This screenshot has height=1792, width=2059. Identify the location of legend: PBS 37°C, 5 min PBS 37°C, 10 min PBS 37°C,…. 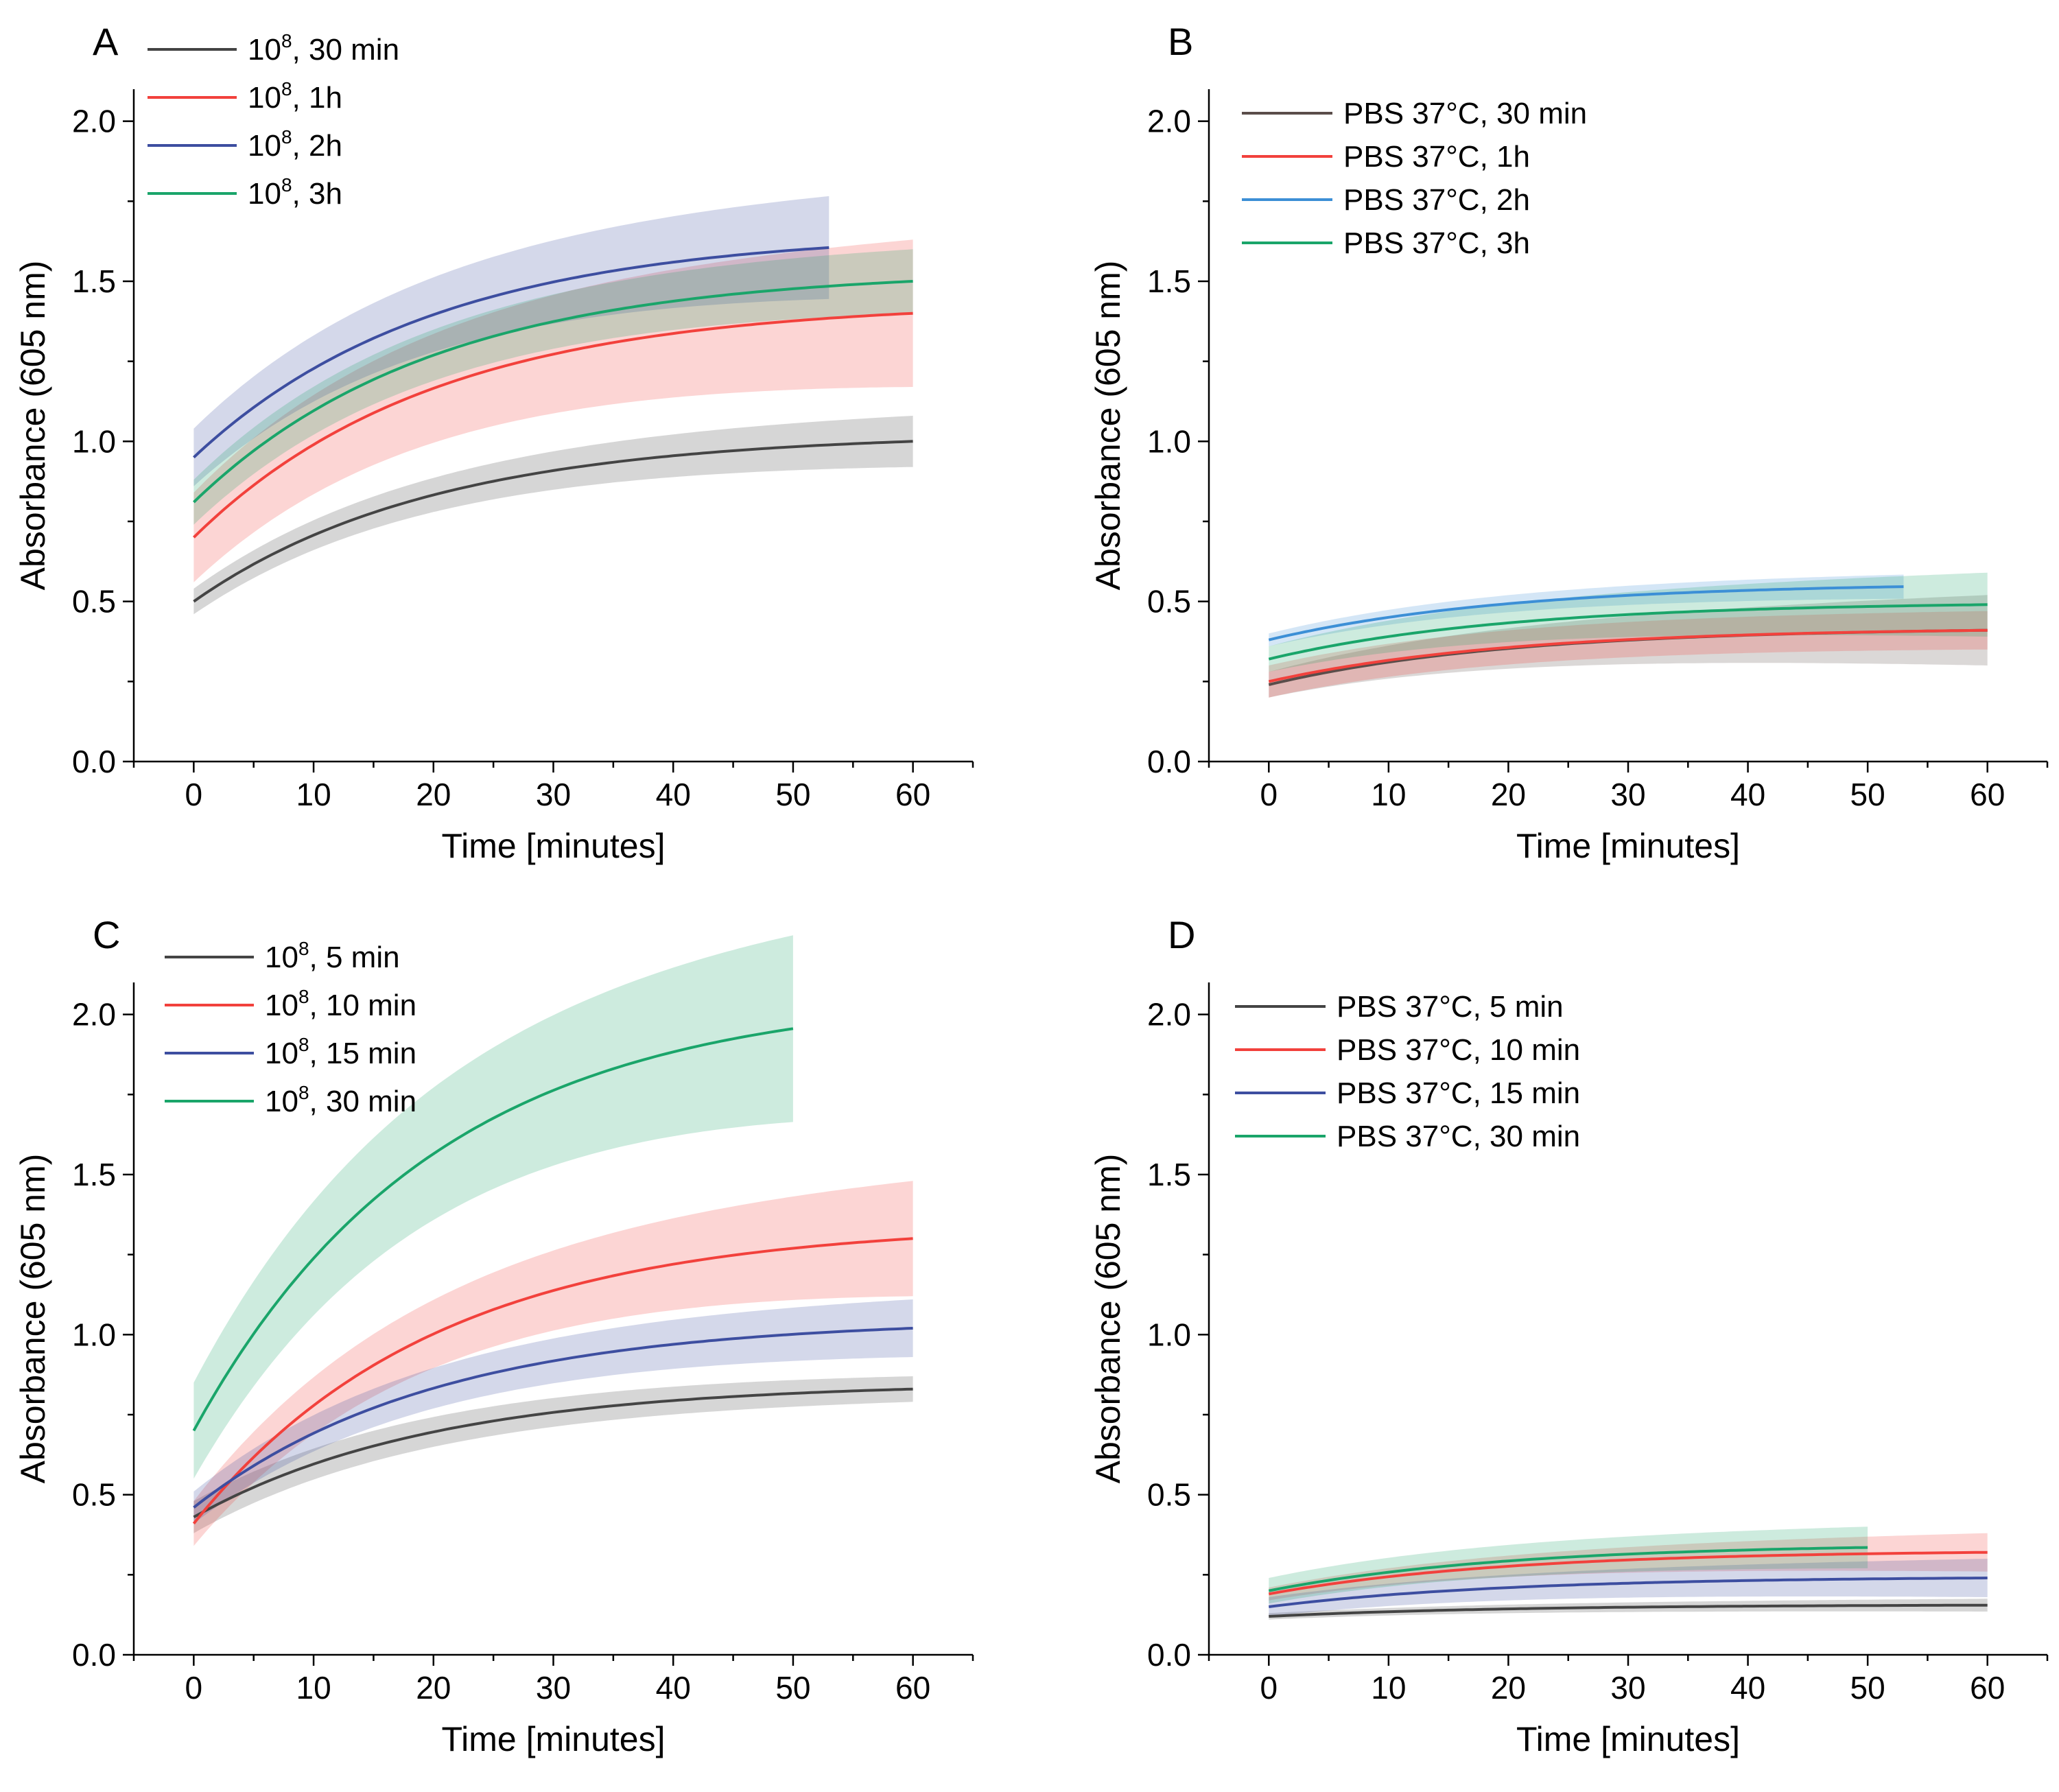
(1407, 1071).